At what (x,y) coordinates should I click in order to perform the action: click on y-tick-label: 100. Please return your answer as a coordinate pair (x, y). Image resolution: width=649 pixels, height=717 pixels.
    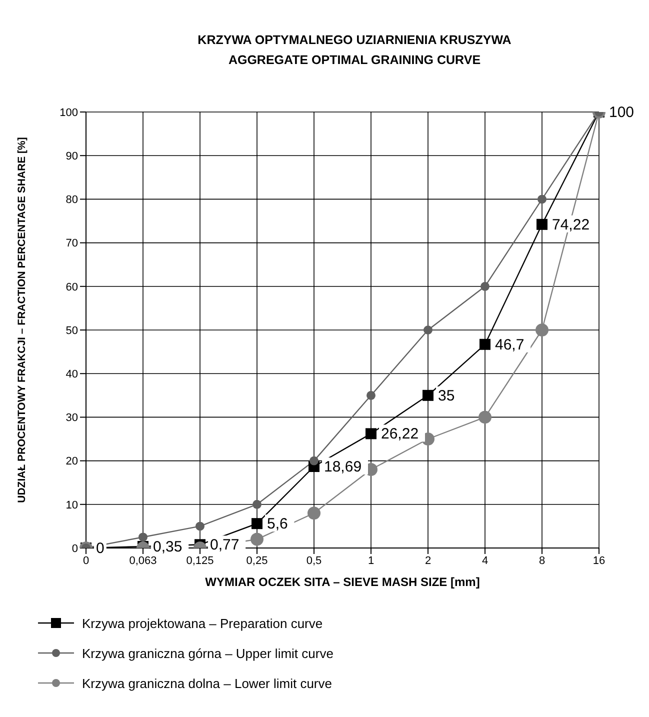
    Looking at the image, I should click on (69, 112).